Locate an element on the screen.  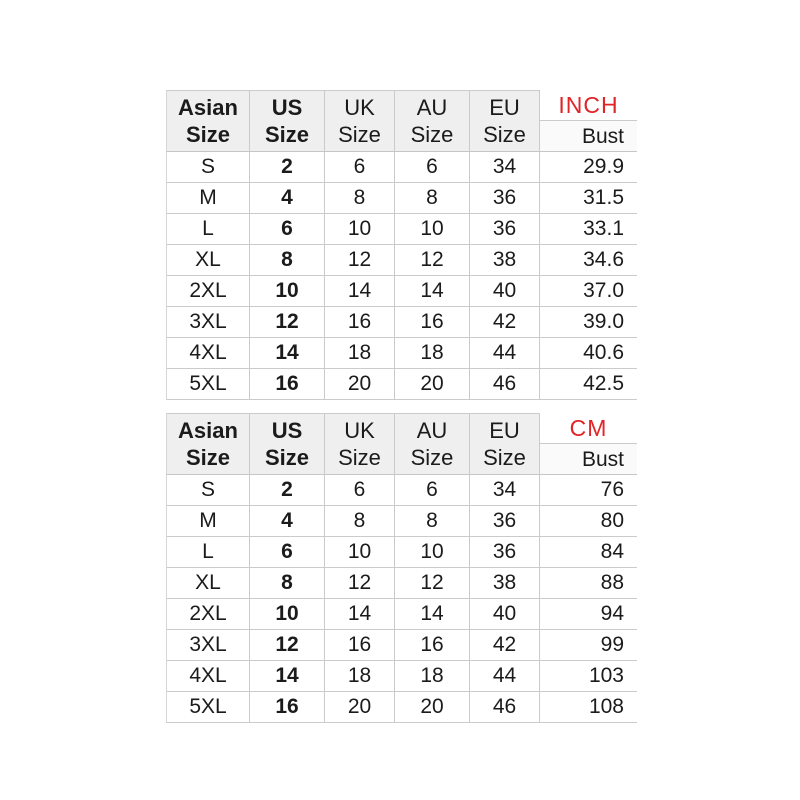
table-row: XL 8 12 12 38 88 is located at coordinates (401, 583).